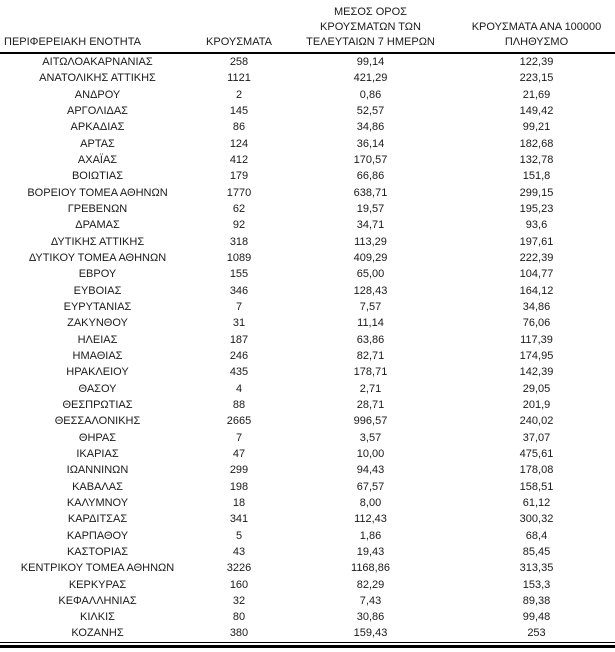 Image resolution: width=615 pixels, height=652 pixels. What do you see at coordinates (239, 127) in the screenshot?
I see `cases-cell: 86` at bounding box center [239, 127].